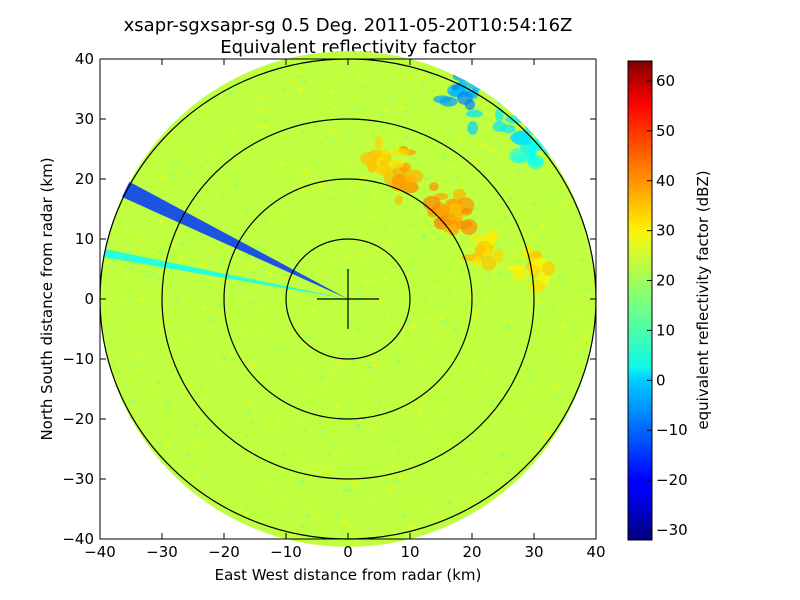 This screenshot has width=800, height=600. Describe the element at coordinates (224, 552) in the screenshot. I see `x-tick-label: −20` at that location.